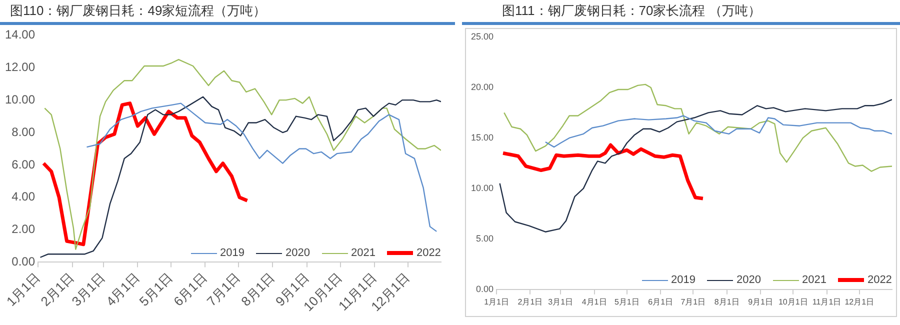 This screenshot has height=325, width=900. Describe the element at coordinates (793, 301) in the screenshot. I see `x-tick-label: 10月1日` at that location.